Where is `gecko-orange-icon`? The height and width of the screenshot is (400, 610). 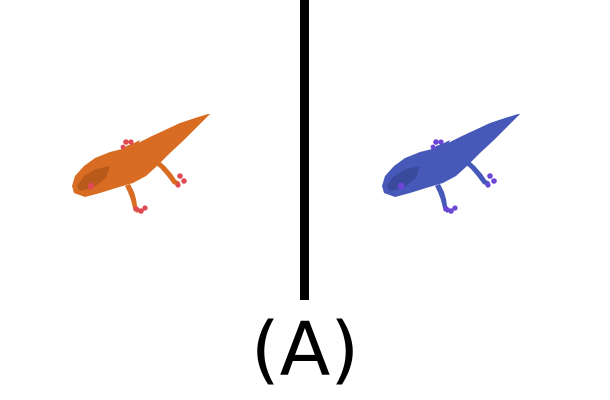
gecko-orange-icon is located at coordinates (141, 164).